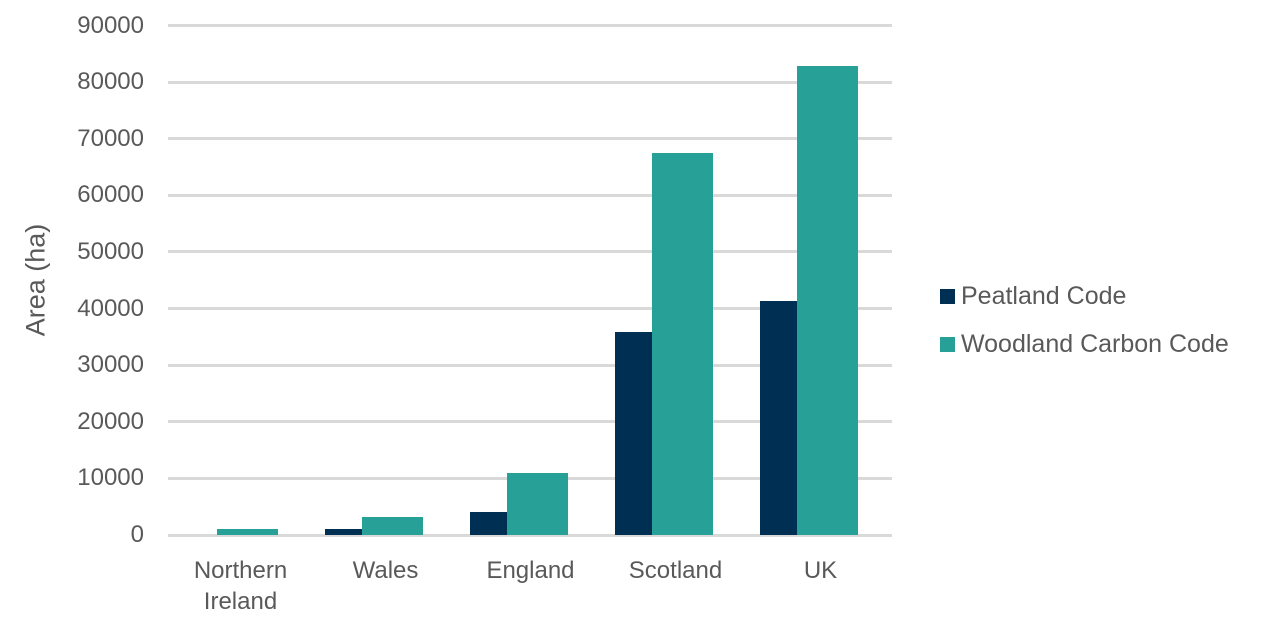 The image size is (1266, 626). I want to click on y-tick-label: 30000, so click(110, 365).